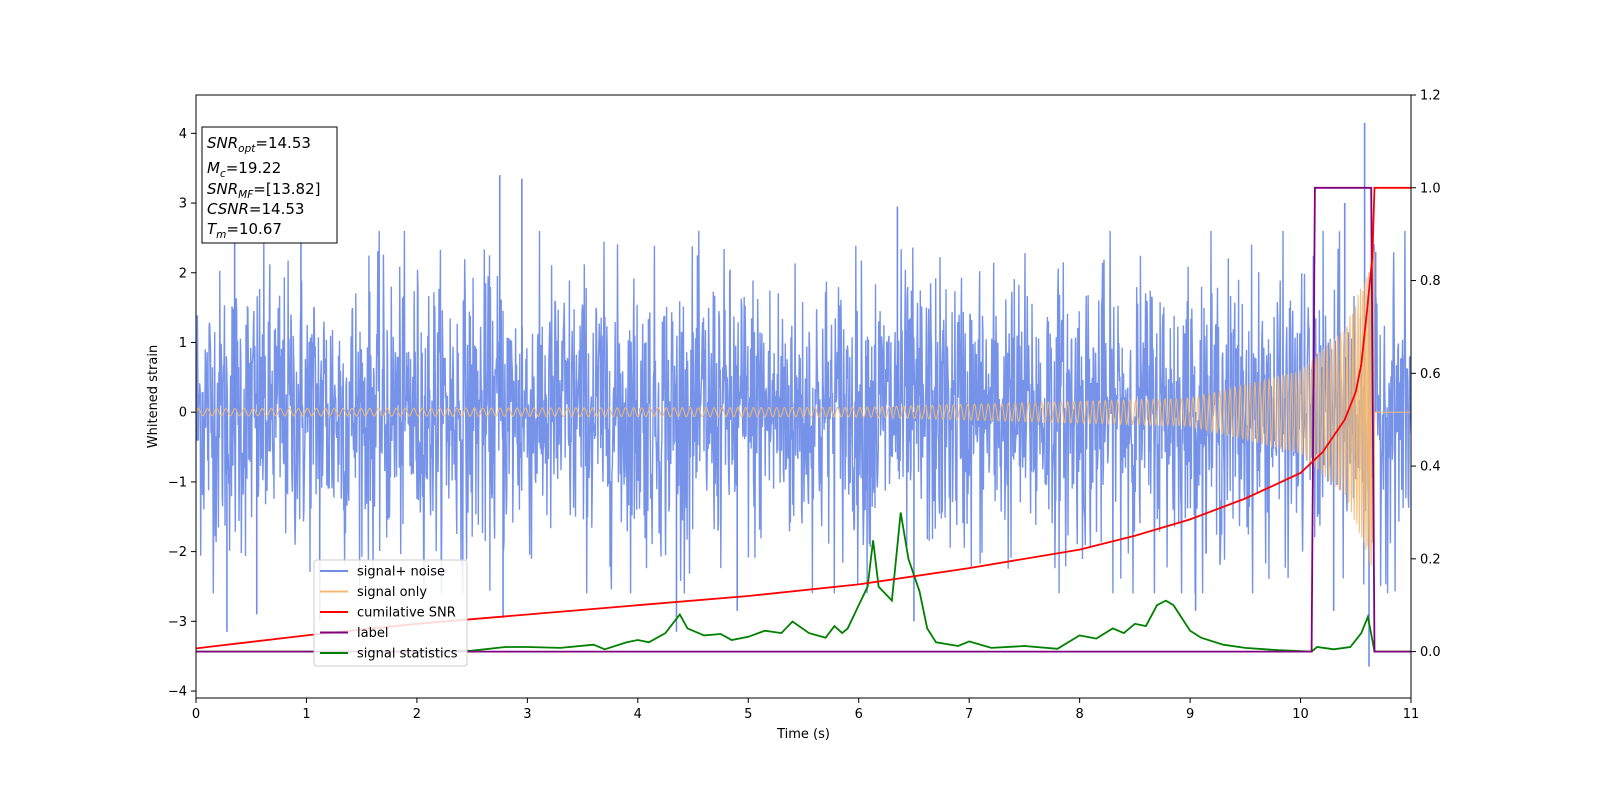 The height and width of the screenshot is (800, 1600). Describe the element at coordinates (1079, 714) in the screenshot. I see `x-tick-label: 8` at that location.